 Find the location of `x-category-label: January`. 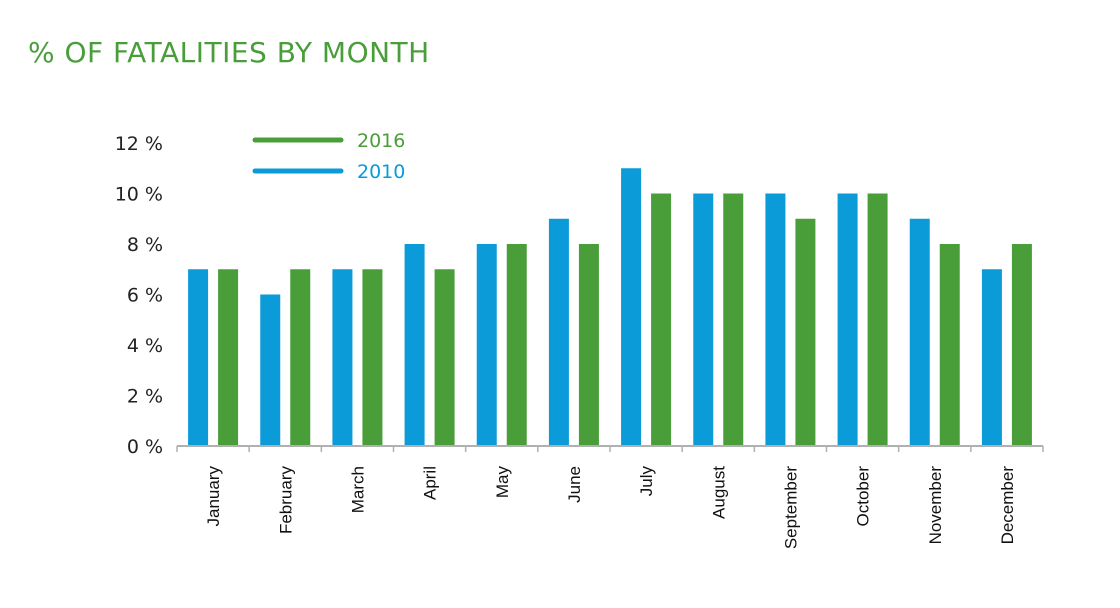

x-category-label: January is located at coordinates (213, 496).